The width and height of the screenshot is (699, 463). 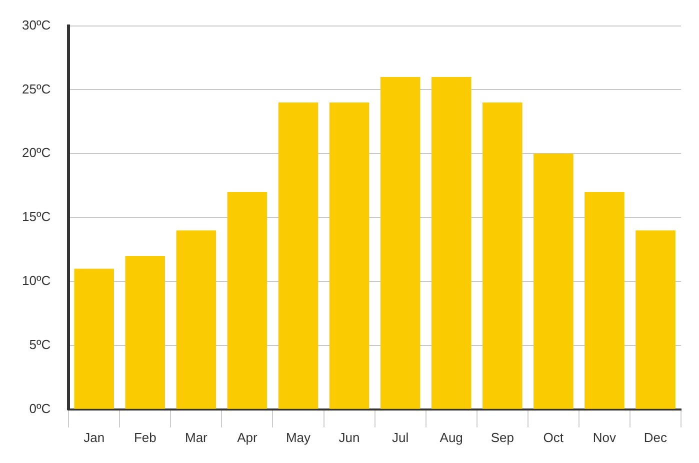 I want to click on y-tick-label: 25ºC, so click(x=36, y=88).